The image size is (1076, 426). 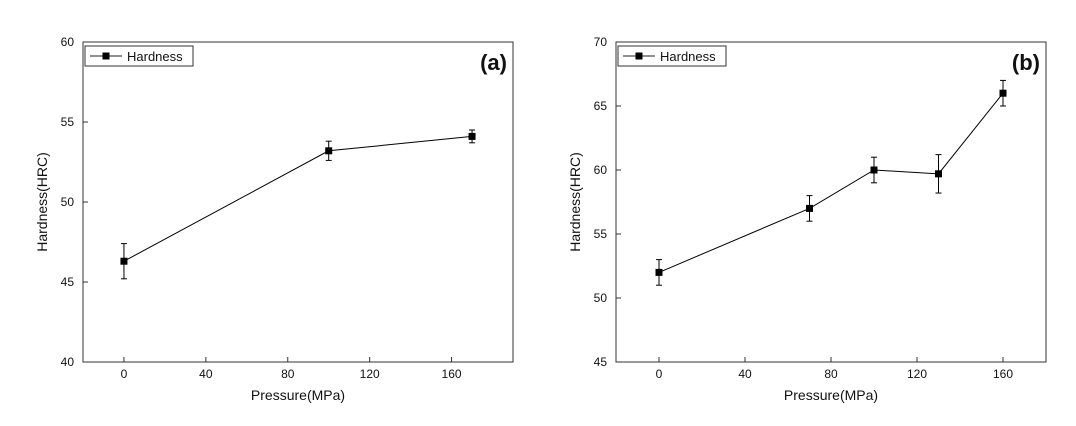 I want to click on y-tick-label: 40, so click(x=68, y=362).